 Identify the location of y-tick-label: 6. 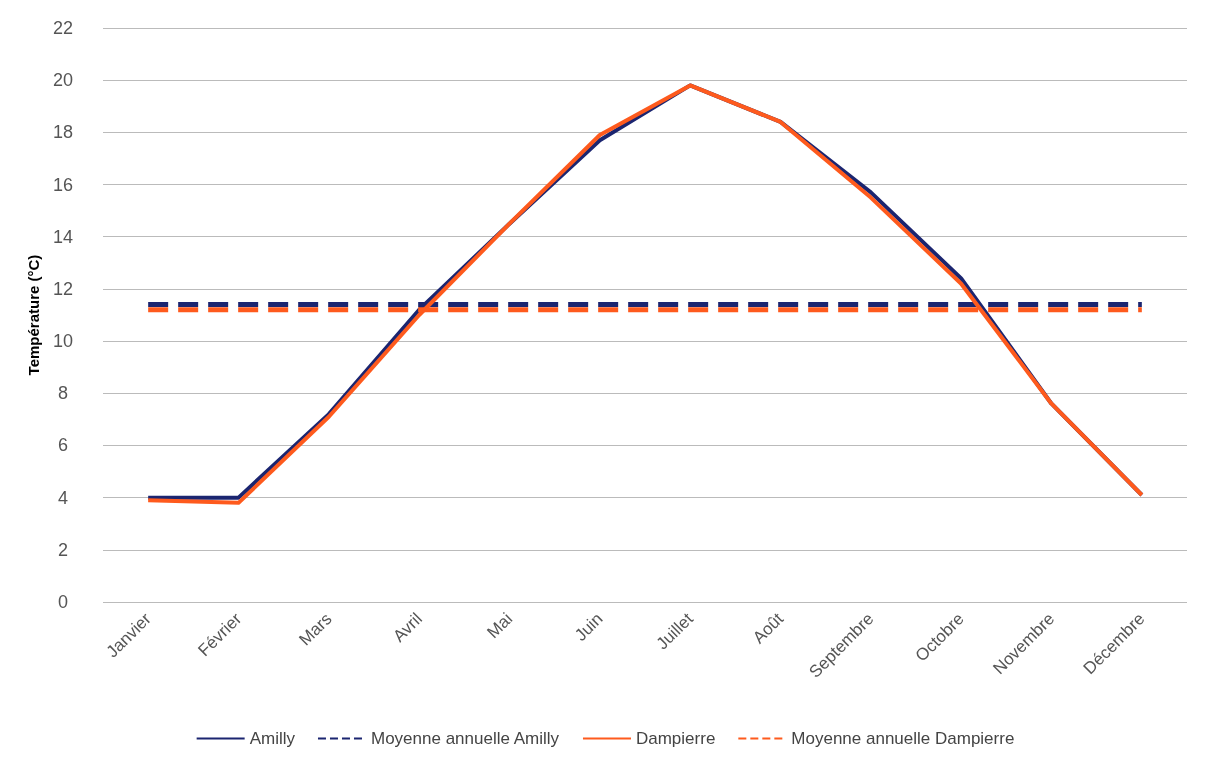
(63, 445).